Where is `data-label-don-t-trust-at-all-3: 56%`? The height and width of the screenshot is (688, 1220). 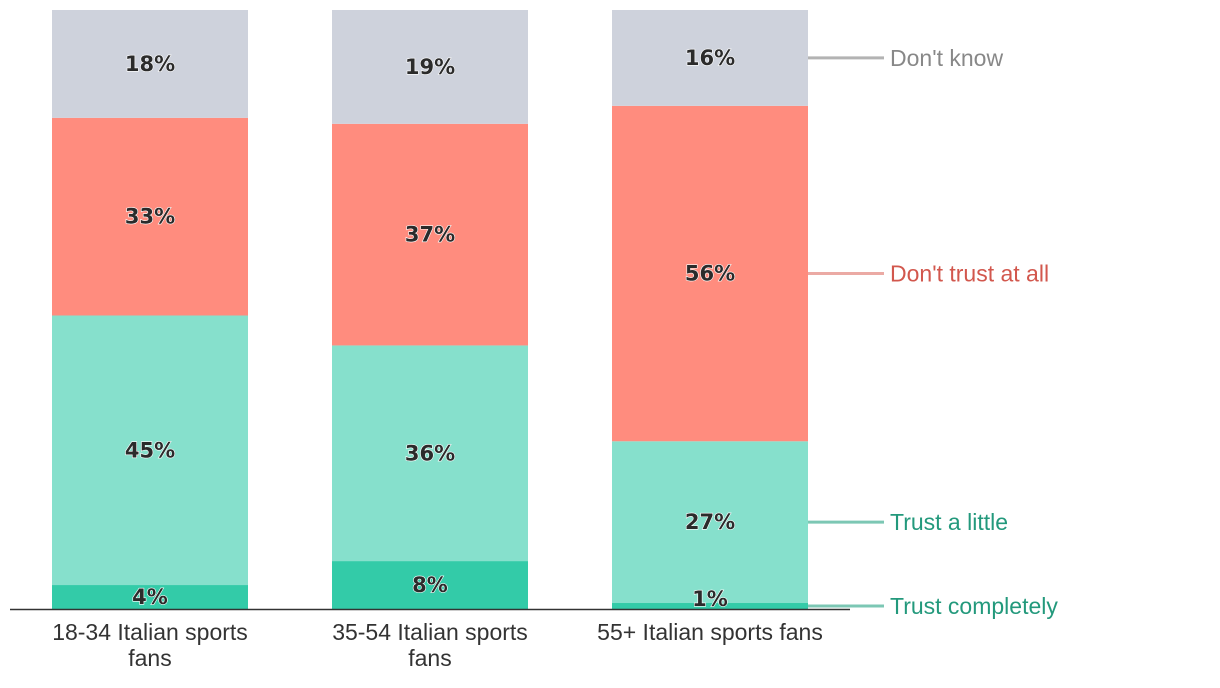
data-label-don-t-trust-at-all-3: 56% is located at coordinates (710, 274).